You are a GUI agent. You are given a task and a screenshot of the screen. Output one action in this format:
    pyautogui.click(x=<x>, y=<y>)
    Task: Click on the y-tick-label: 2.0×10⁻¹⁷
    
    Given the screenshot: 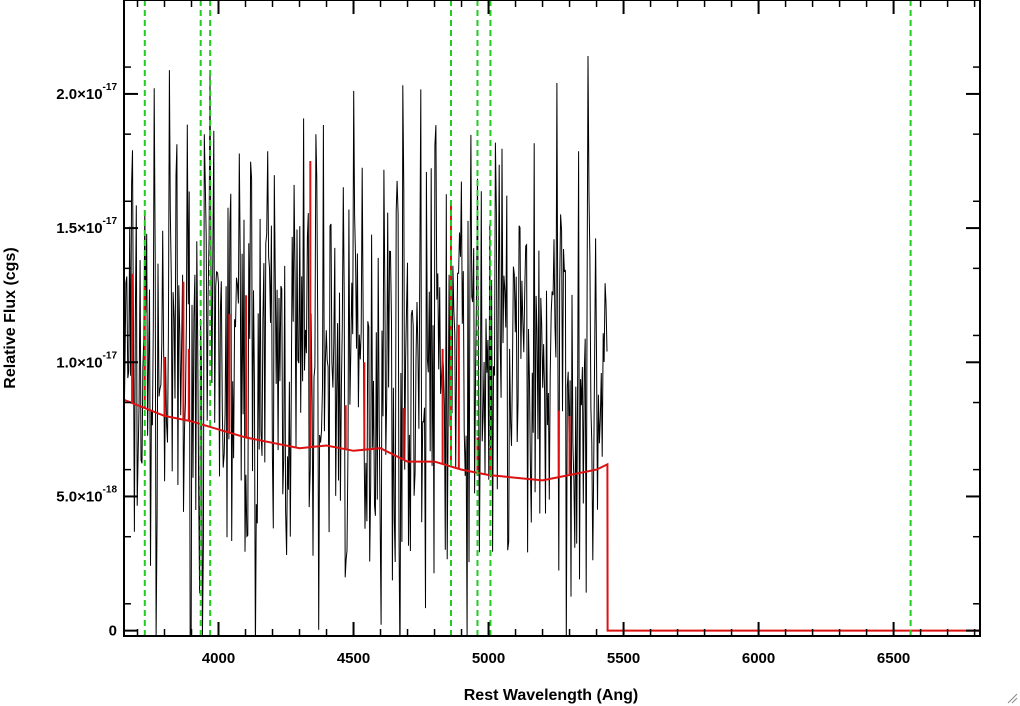 What is the action you would take?
    pyautogui.click(x=86, y=92)
    